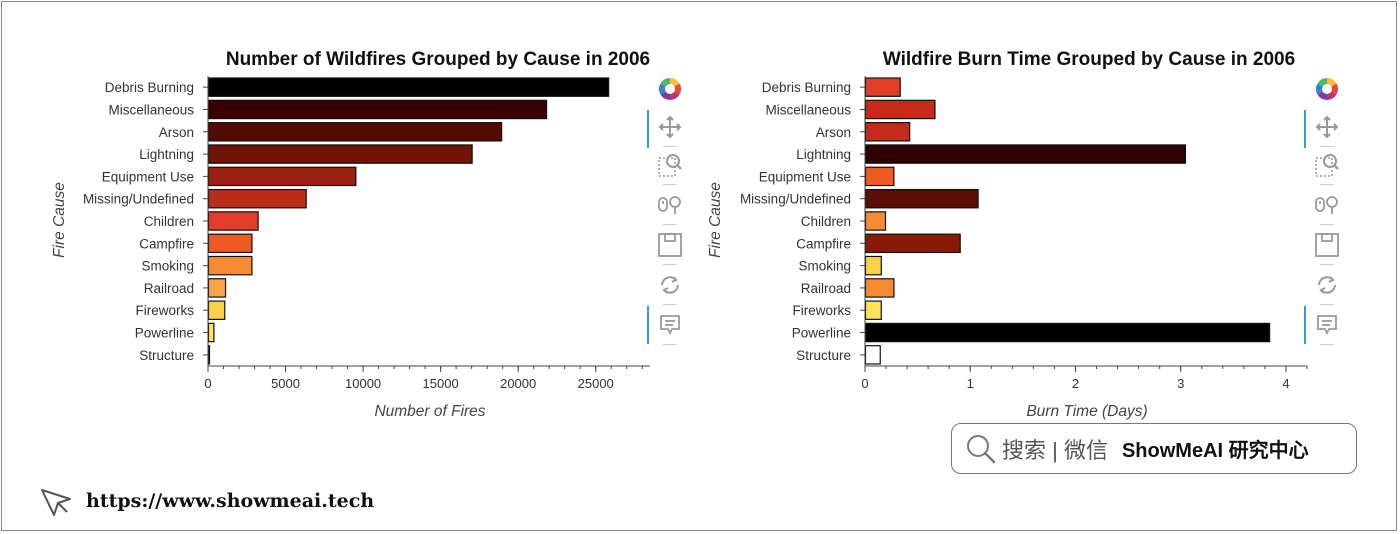 Image resolution: width=1400 pixels, height=534 pixels. What do you see at coordinates (518, 383) in the screenshot?
I see `x-tick-label: 20000` at bounding box center [518, 383].